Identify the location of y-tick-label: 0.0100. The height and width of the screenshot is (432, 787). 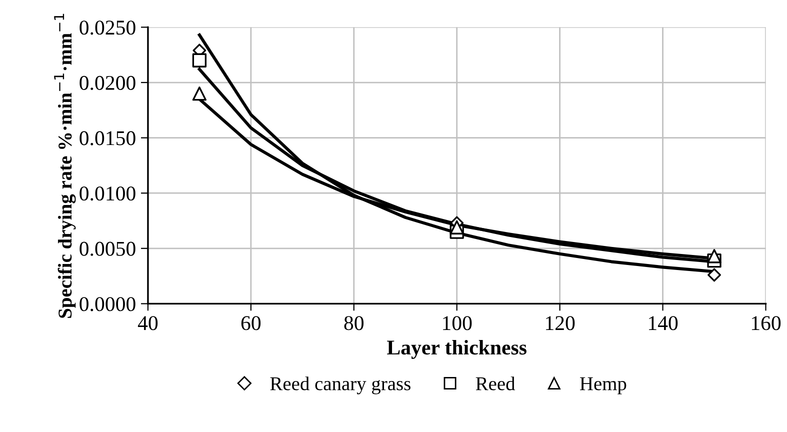
(108, 193).